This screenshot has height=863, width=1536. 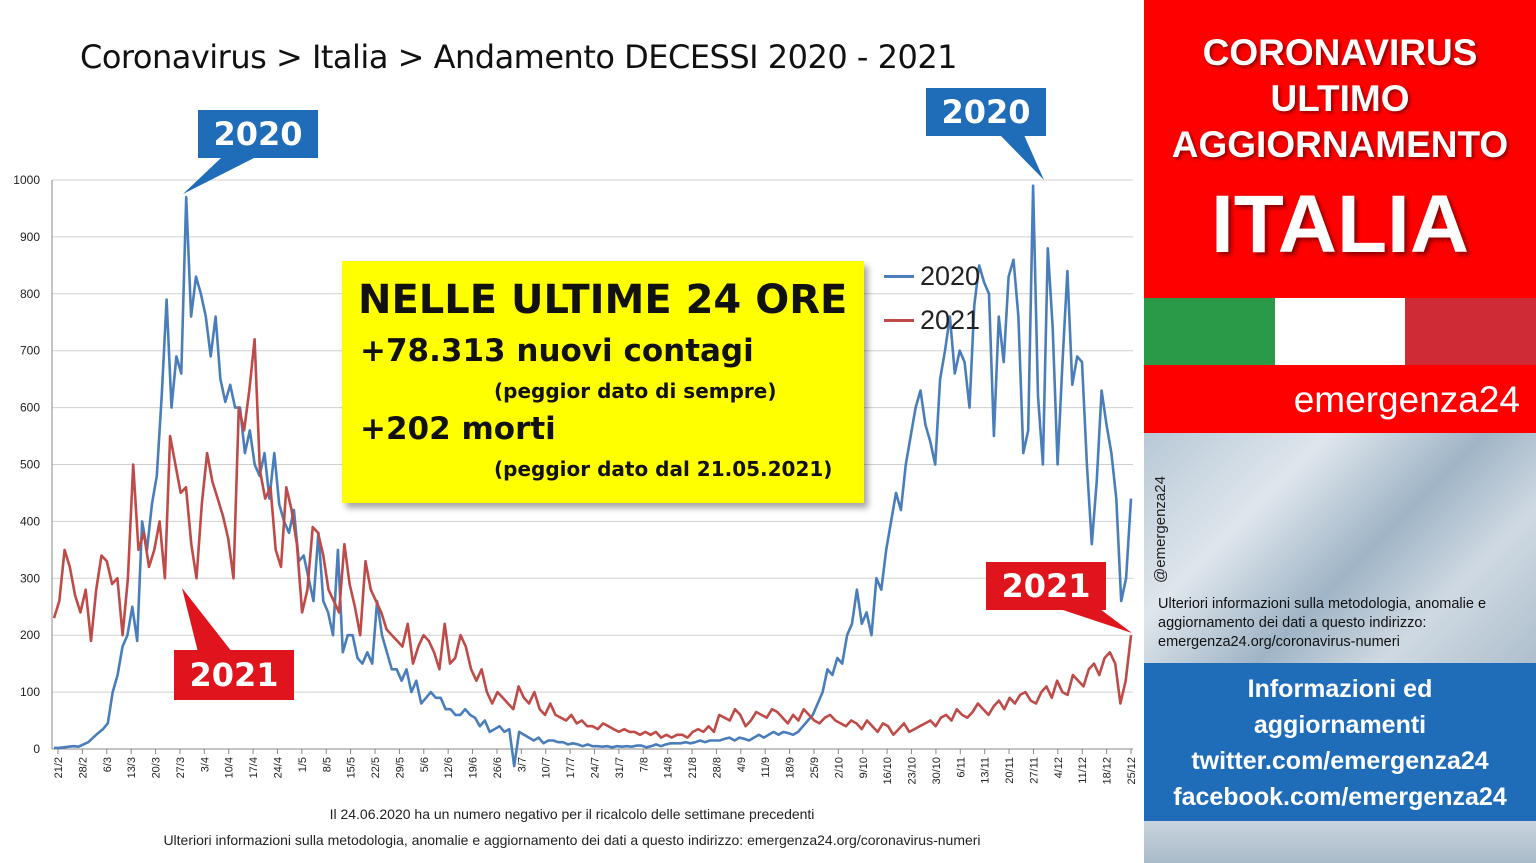 I want to click on flag-red, so click(x=1470, y=331).